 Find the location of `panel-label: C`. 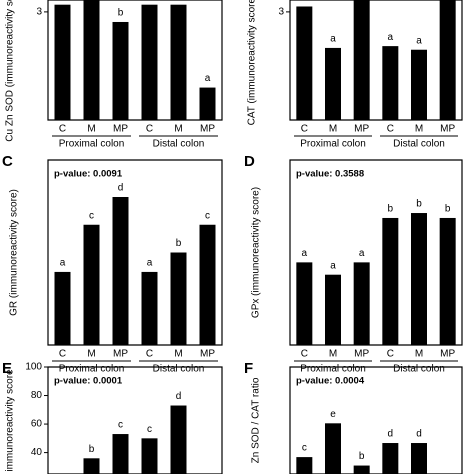

panel-label: C is located at coordinates (7, 161).